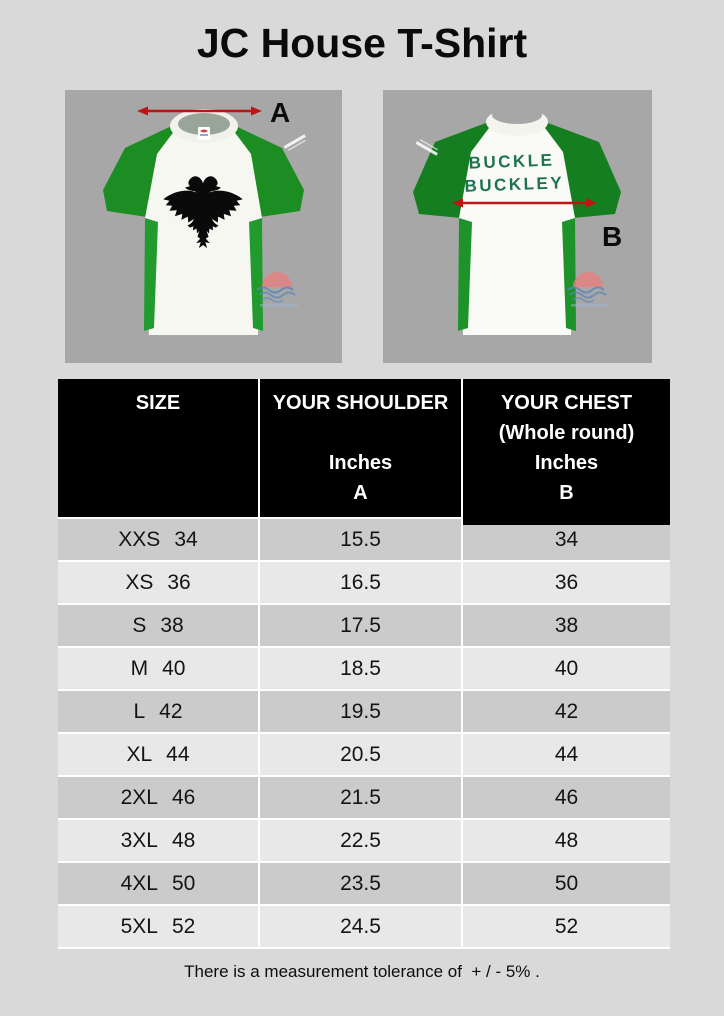  What do you see at coordinates (566, 433) in the screenshot?
I see `header-chest-subtitle: (Whole round)` at bounding box center [566, 433].